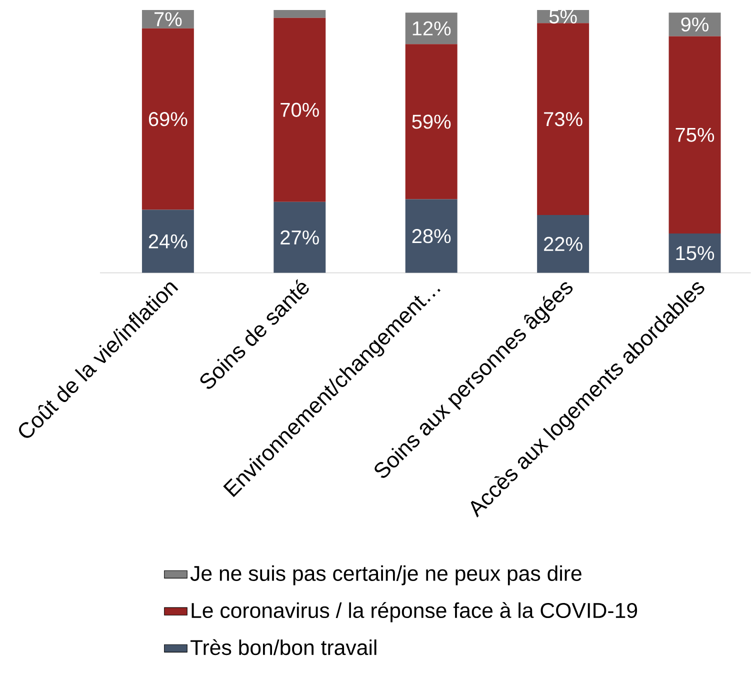  Describe the element at coordinates (563, 17) in the screenshot. I see `data-label: 5%` at that location.